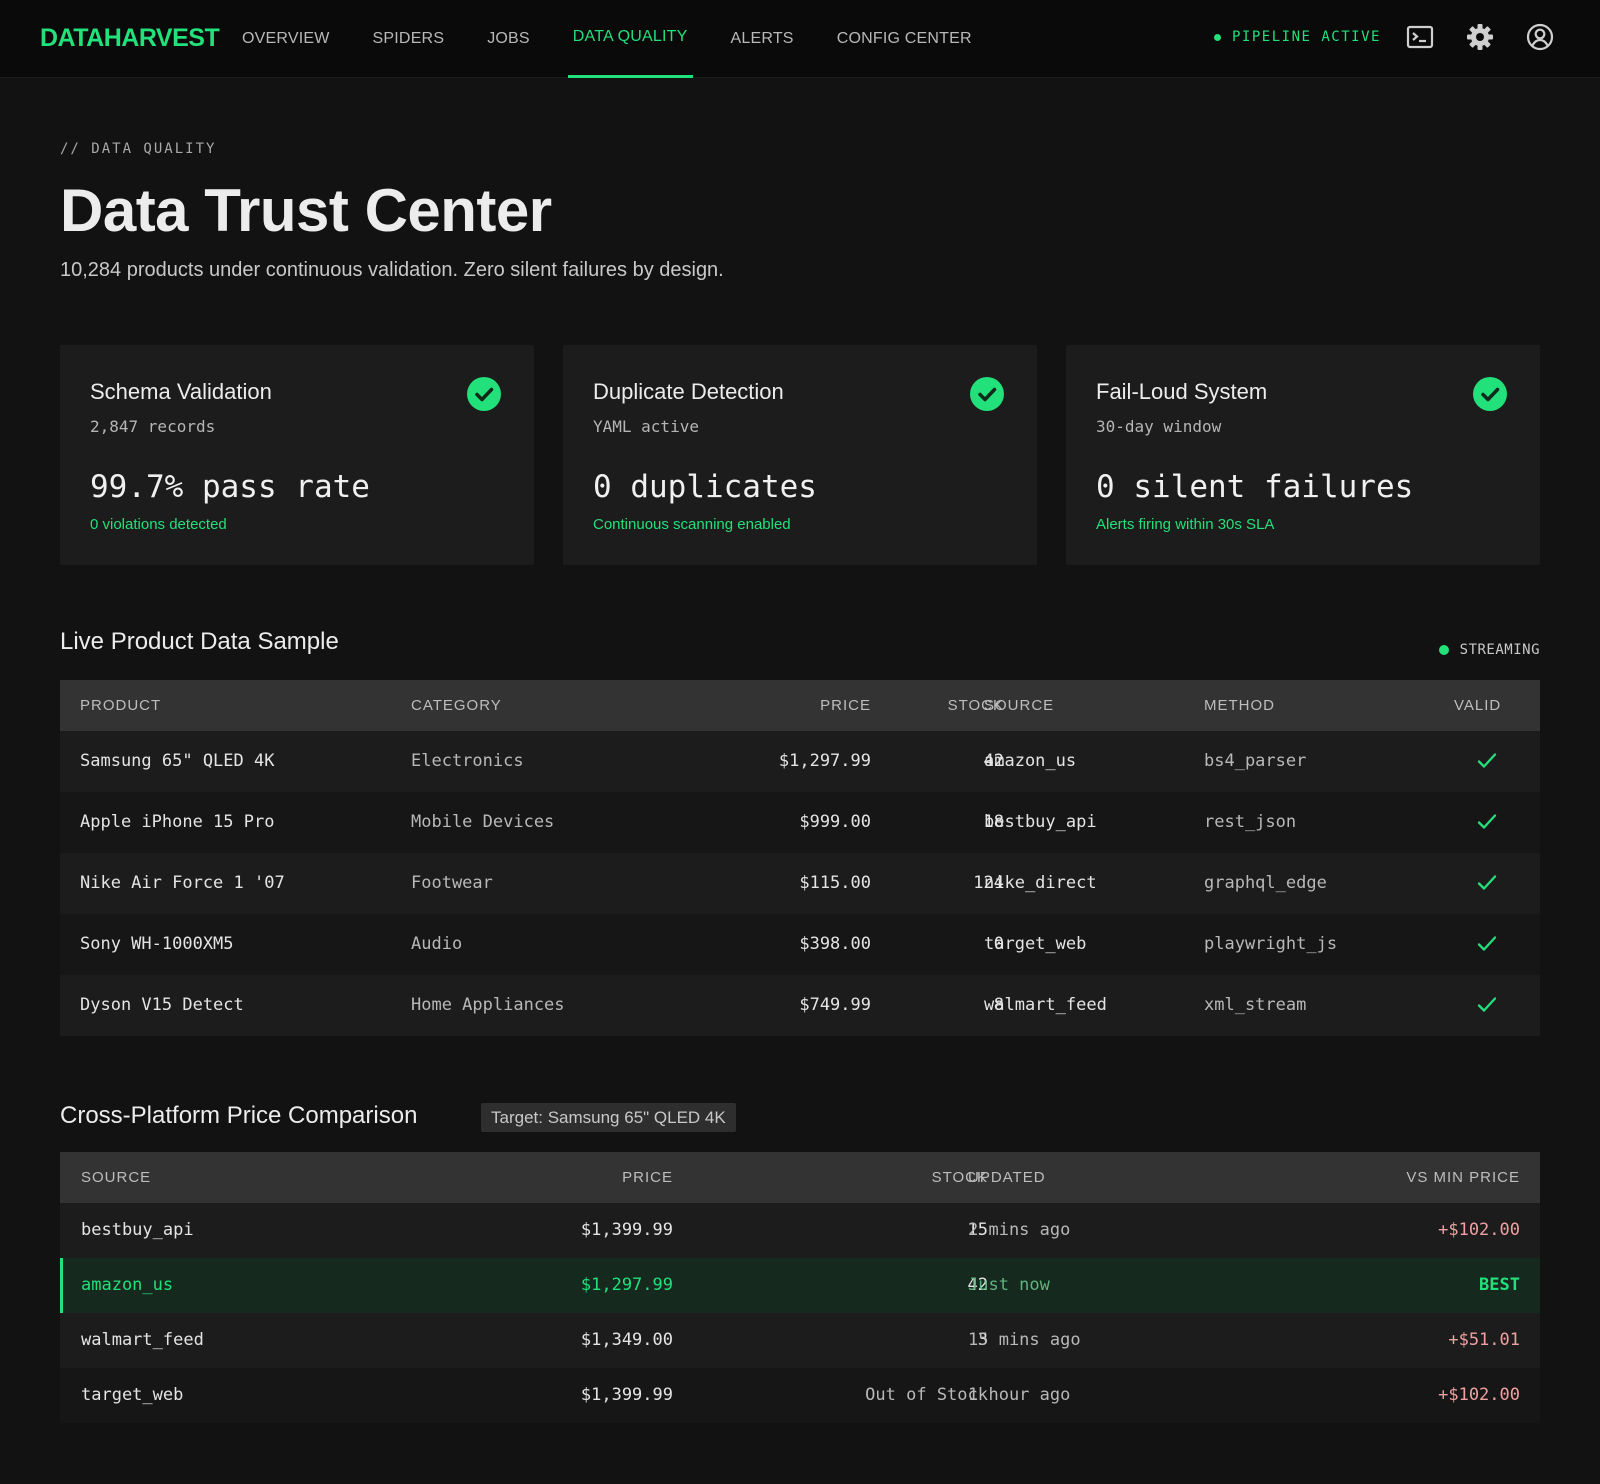  What do you see at coordinates (1035, 944) in the screenshot?
I see `cell-source: target_web` at bounding box center [1035, 944].